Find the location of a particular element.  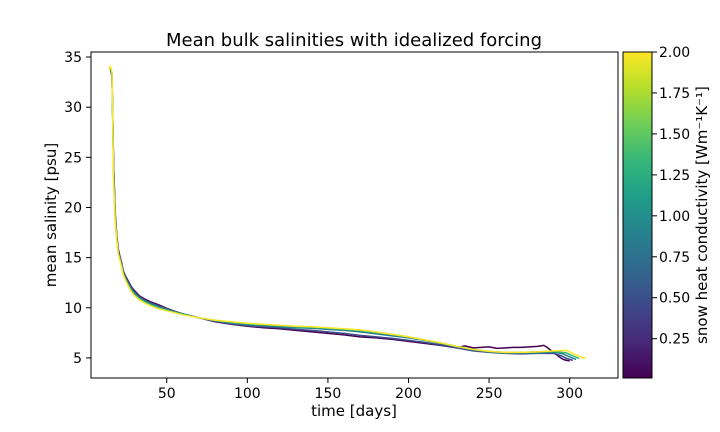

colorbar-tick-label: 0.50 is located at coordinates (674, 299).